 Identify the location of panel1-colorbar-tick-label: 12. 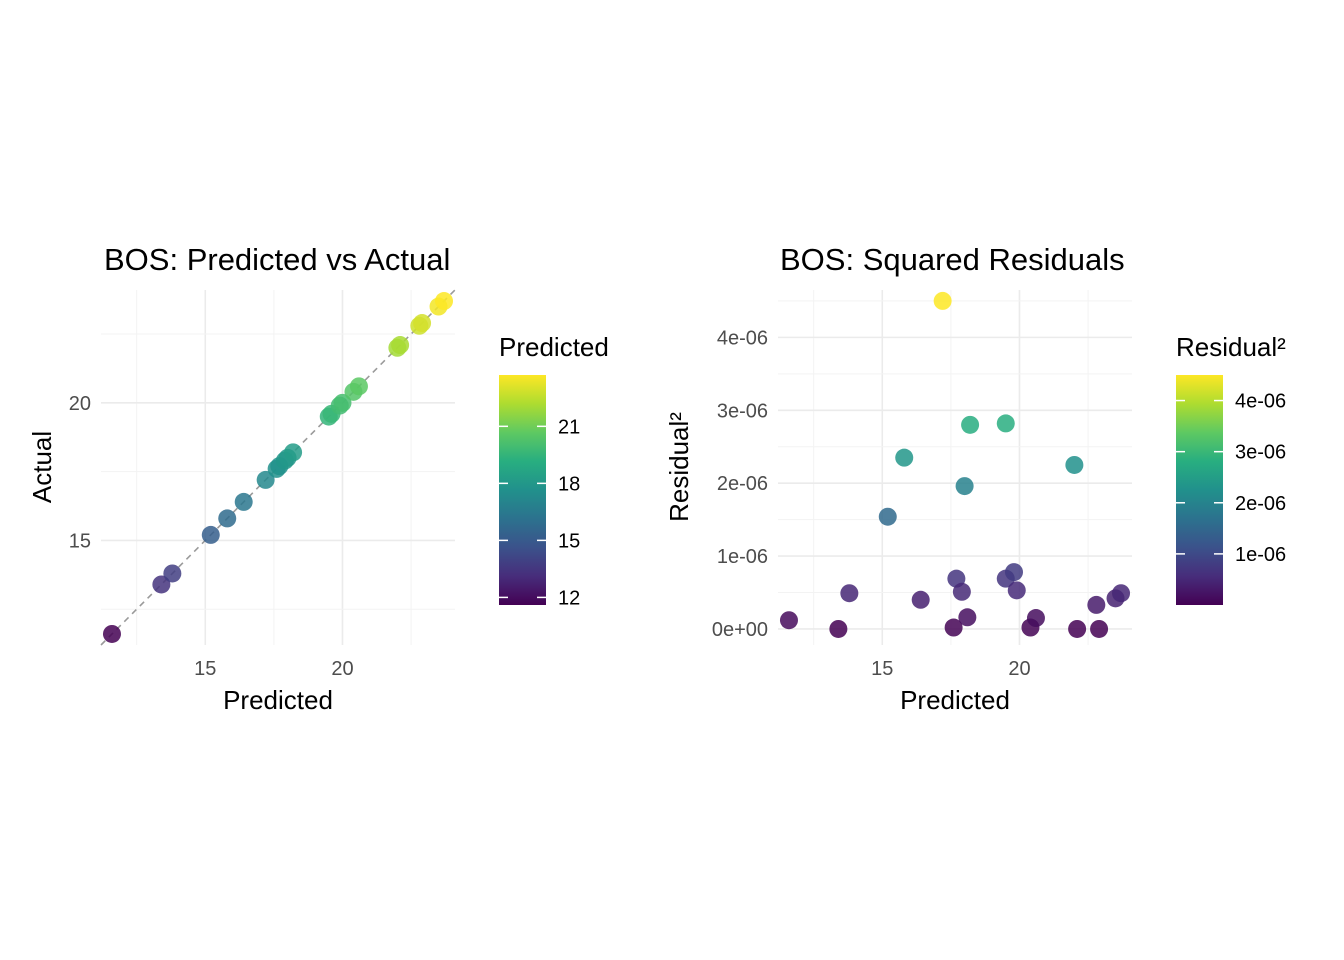
(569, 598).